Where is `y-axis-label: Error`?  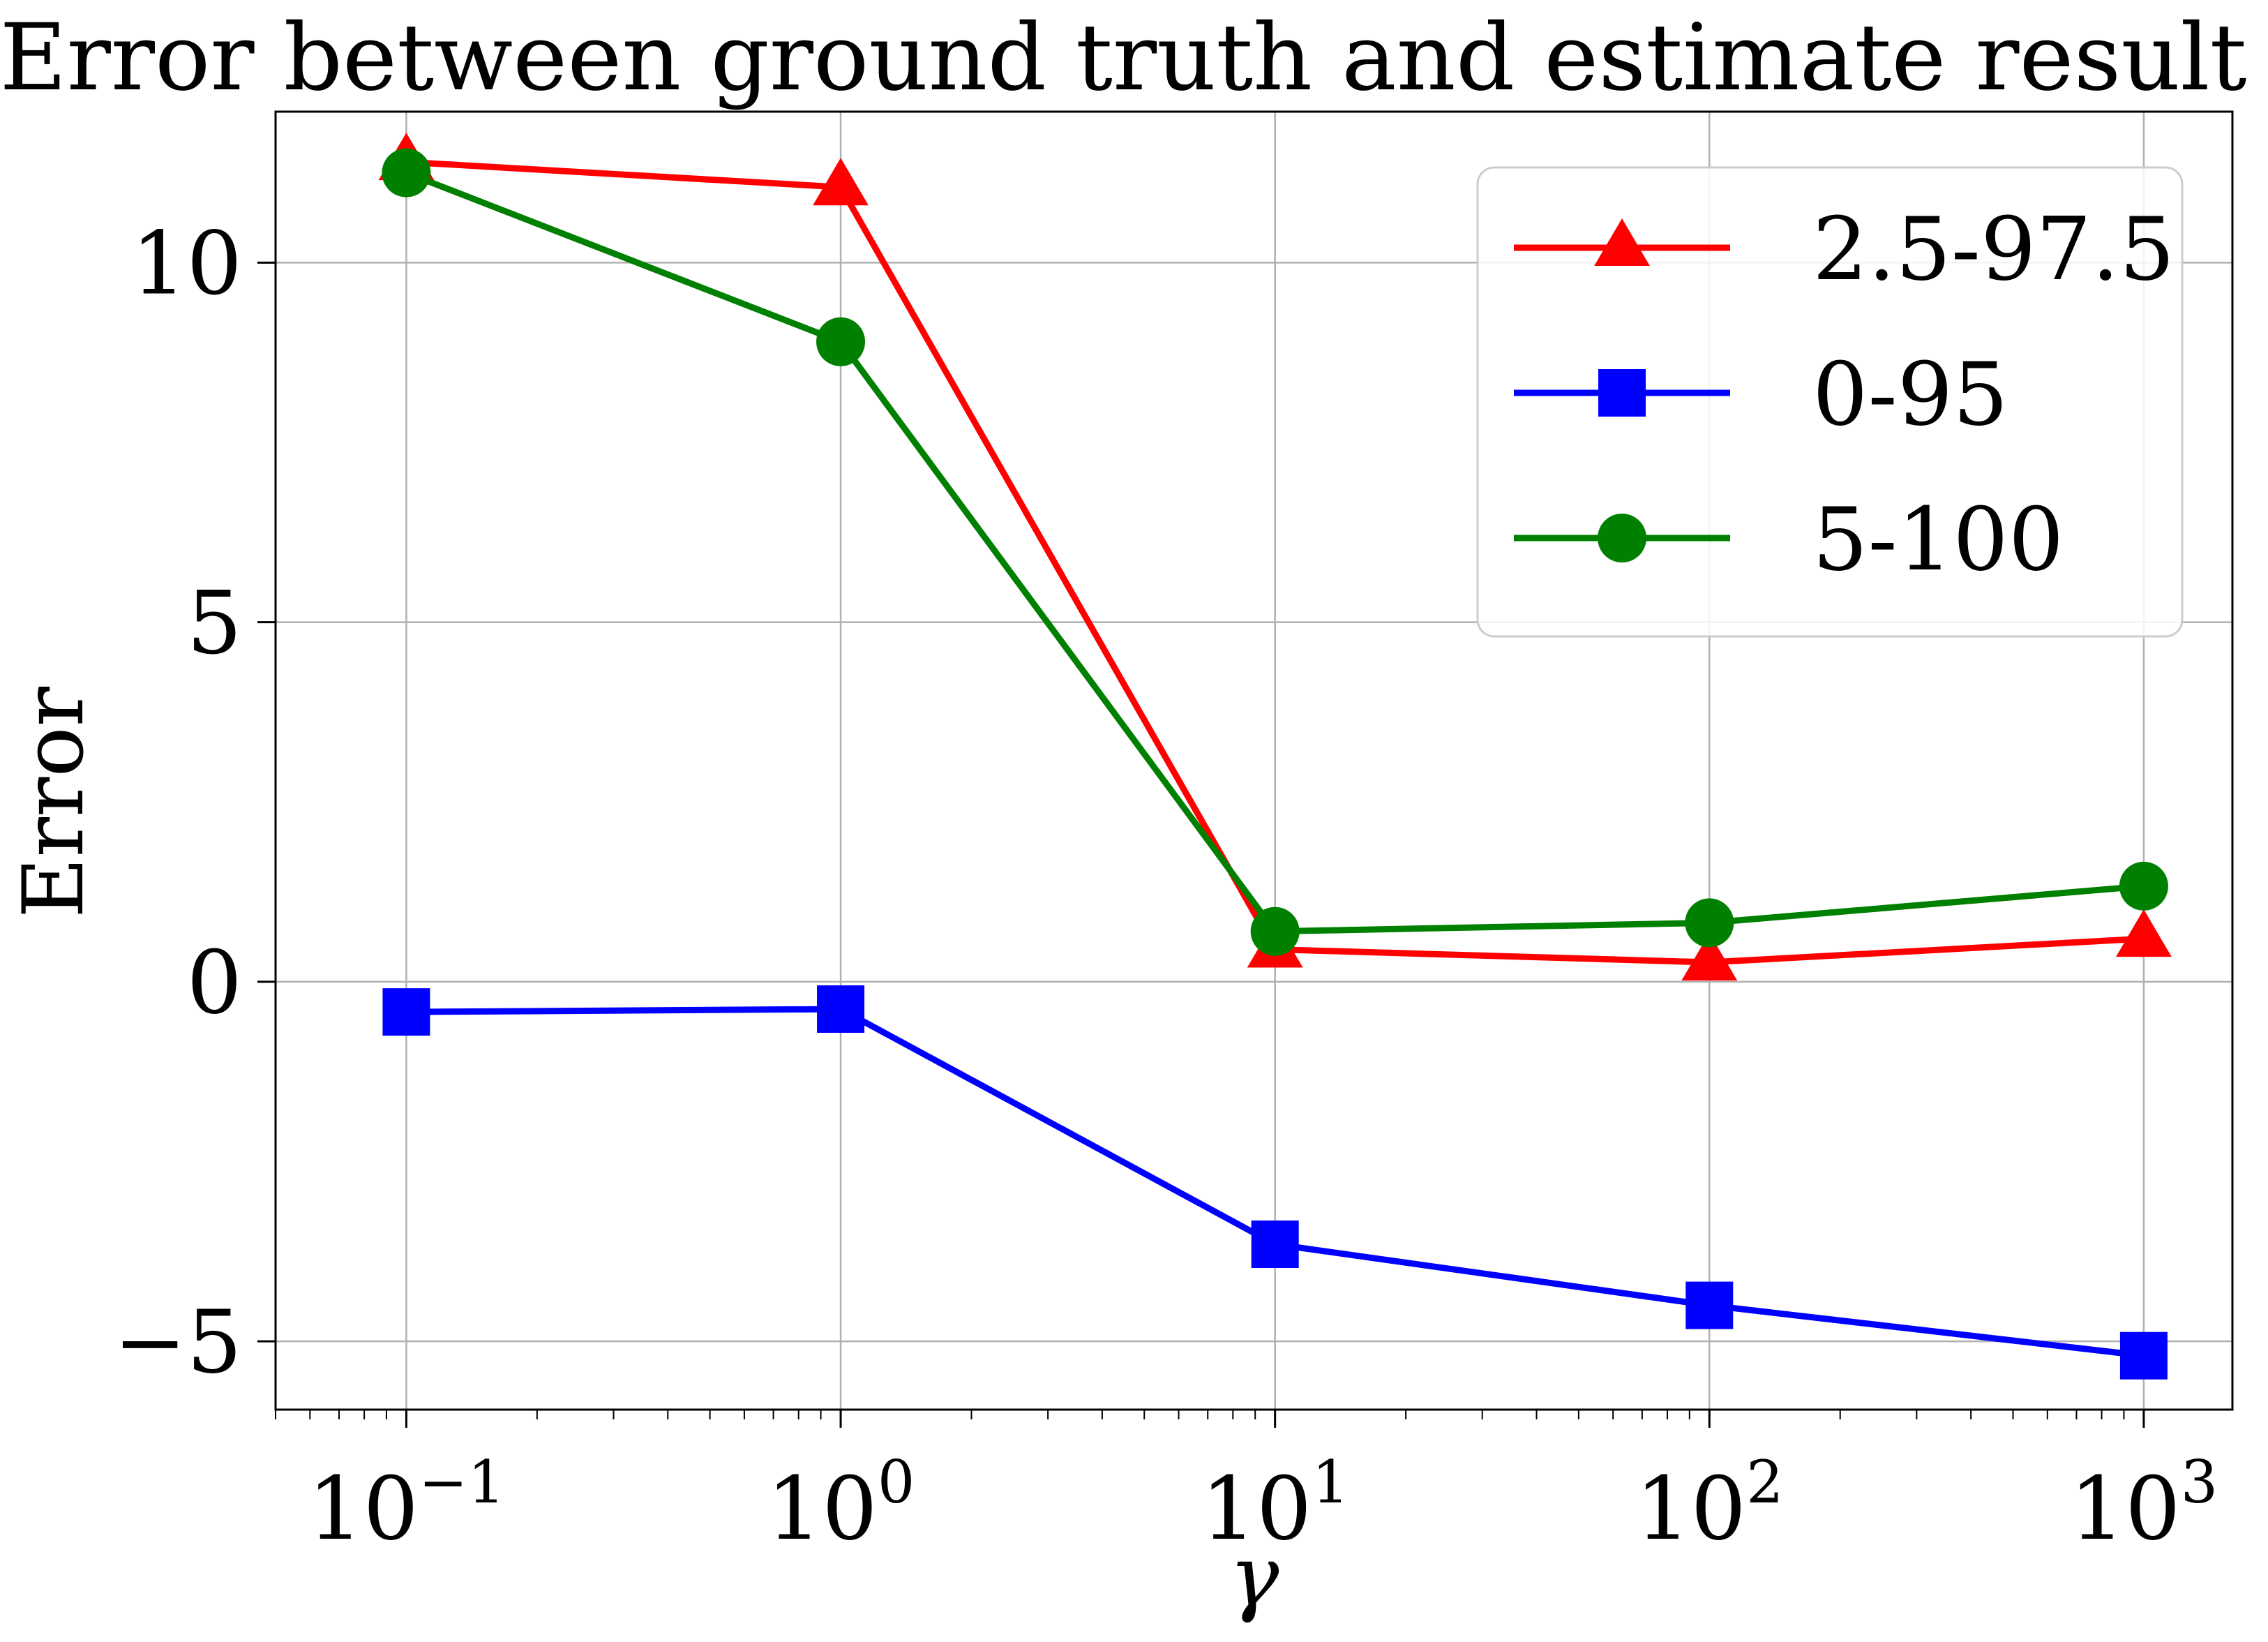
y-axis-label: Error is located at coordinates (54, 802).